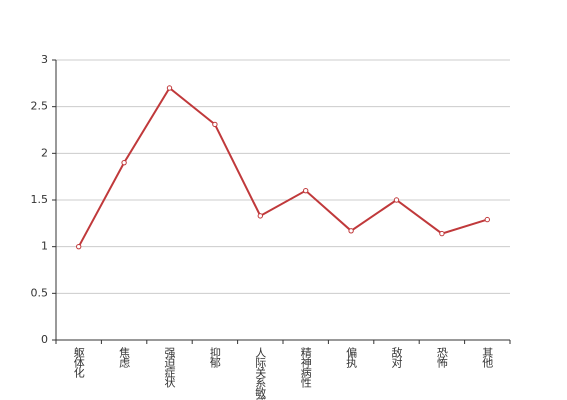 The height and width of the screenshot is (400, 567). What do you see at coordinates (396, 357) in the screenshot?
I see `x-tick-label: 敌对` at bounding box center [396, 357].